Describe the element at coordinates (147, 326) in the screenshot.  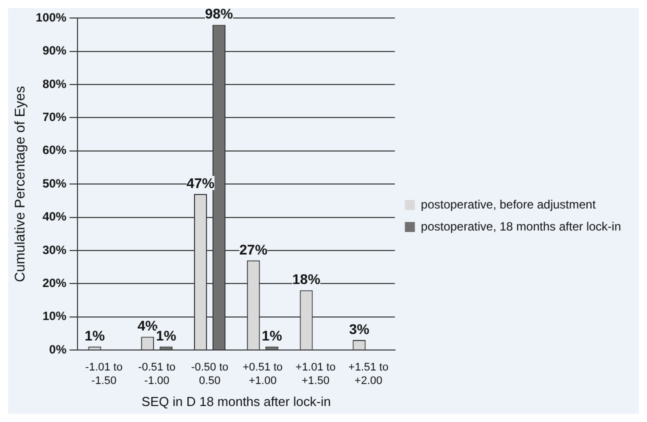
I see `data-label: 4%` at that location.